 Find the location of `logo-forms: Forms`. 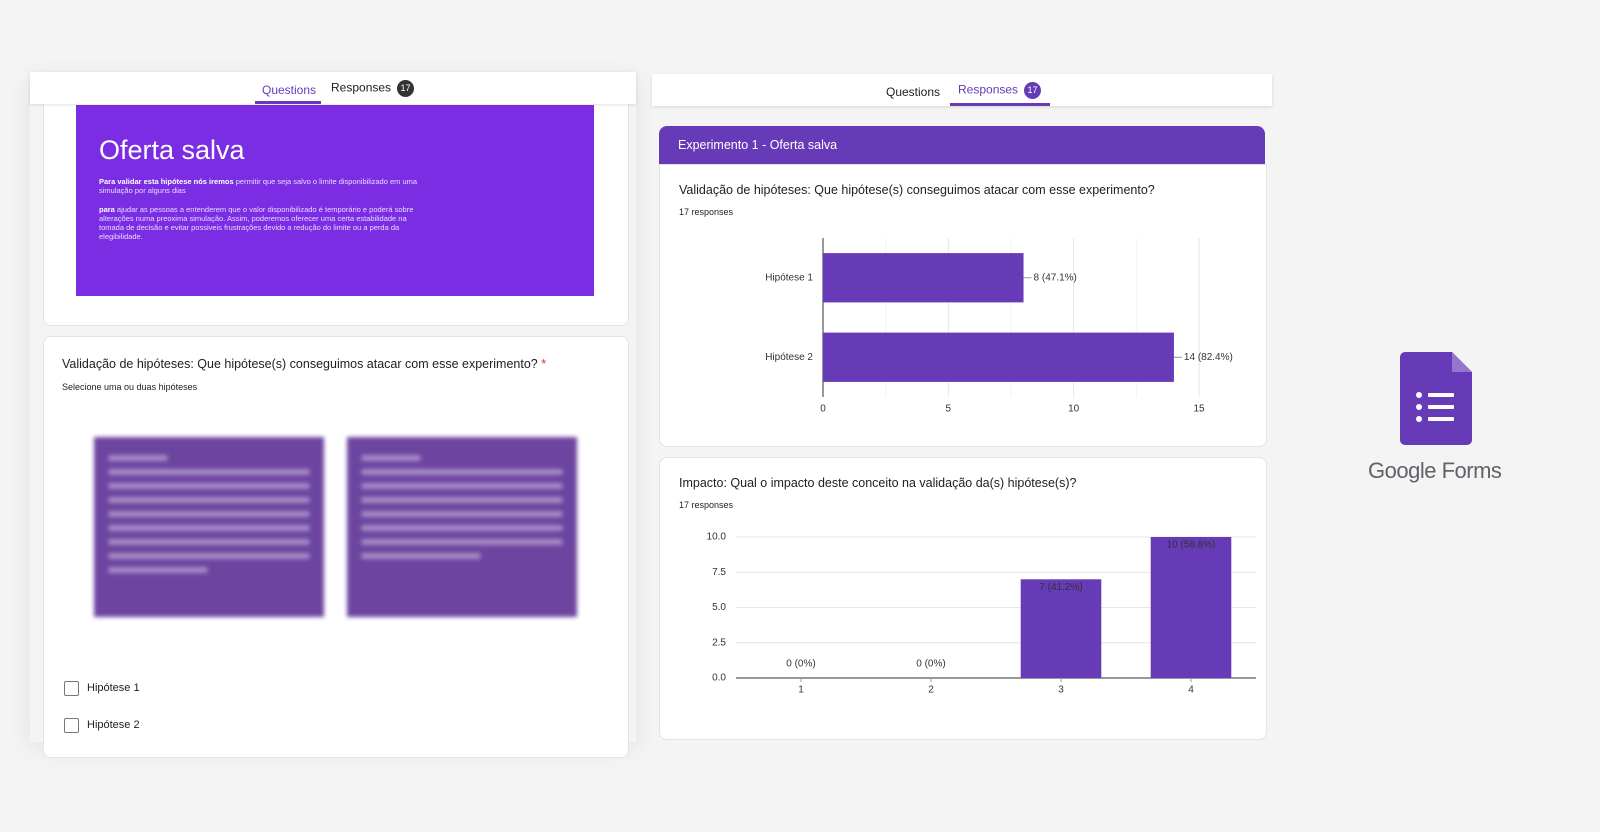

logo-forms: Forms is located at coordinates (1471, 470).